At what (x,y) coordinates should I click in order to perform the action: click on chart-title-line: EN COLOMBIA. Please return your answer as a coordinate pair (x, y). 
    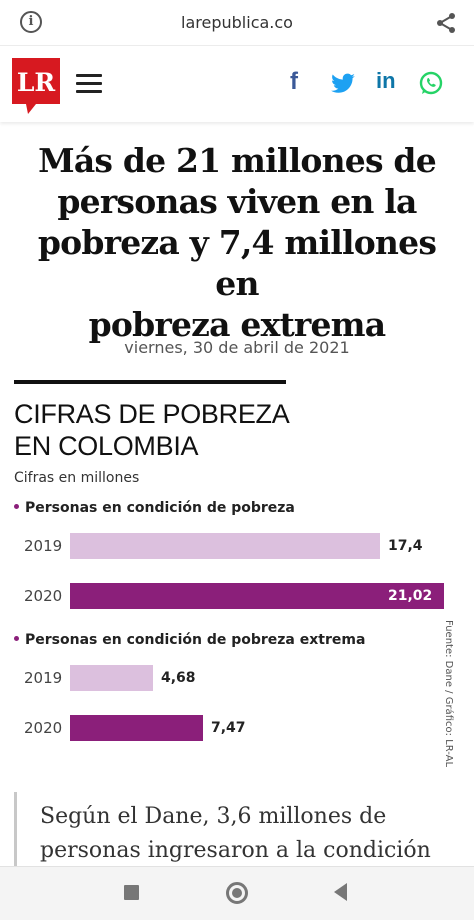
    Looking at the image, I should click on (106, 446).